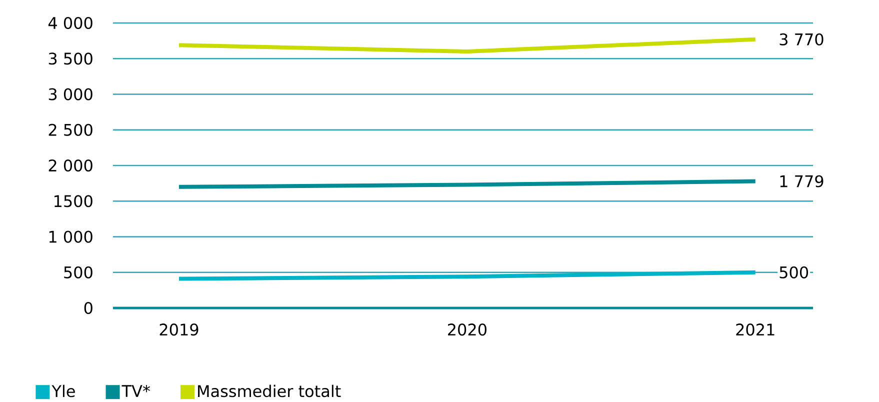  I want to click on y-tick-label: 2 500, so click(70, 130).